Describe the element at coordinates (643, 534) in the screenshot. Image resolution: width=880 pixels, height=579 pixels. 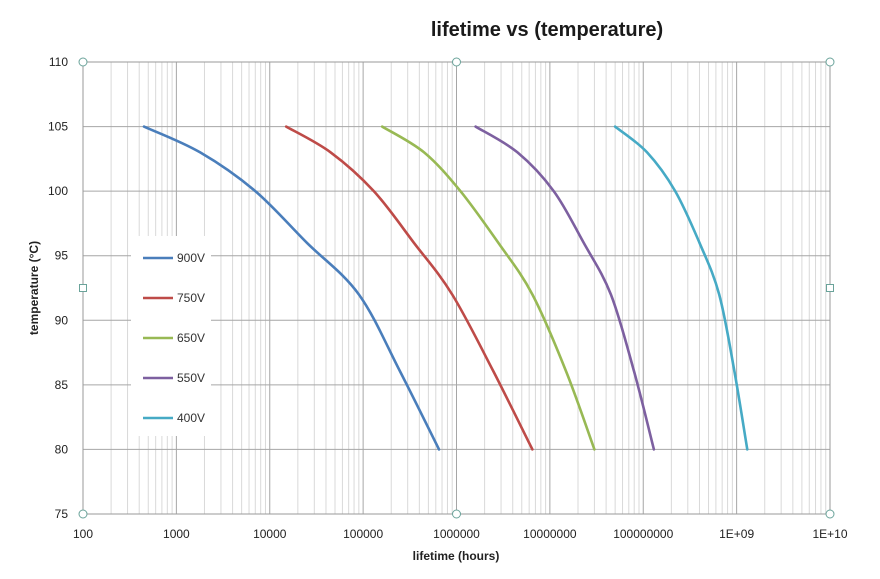
I see `x-tick-label: 100000000` at that location.